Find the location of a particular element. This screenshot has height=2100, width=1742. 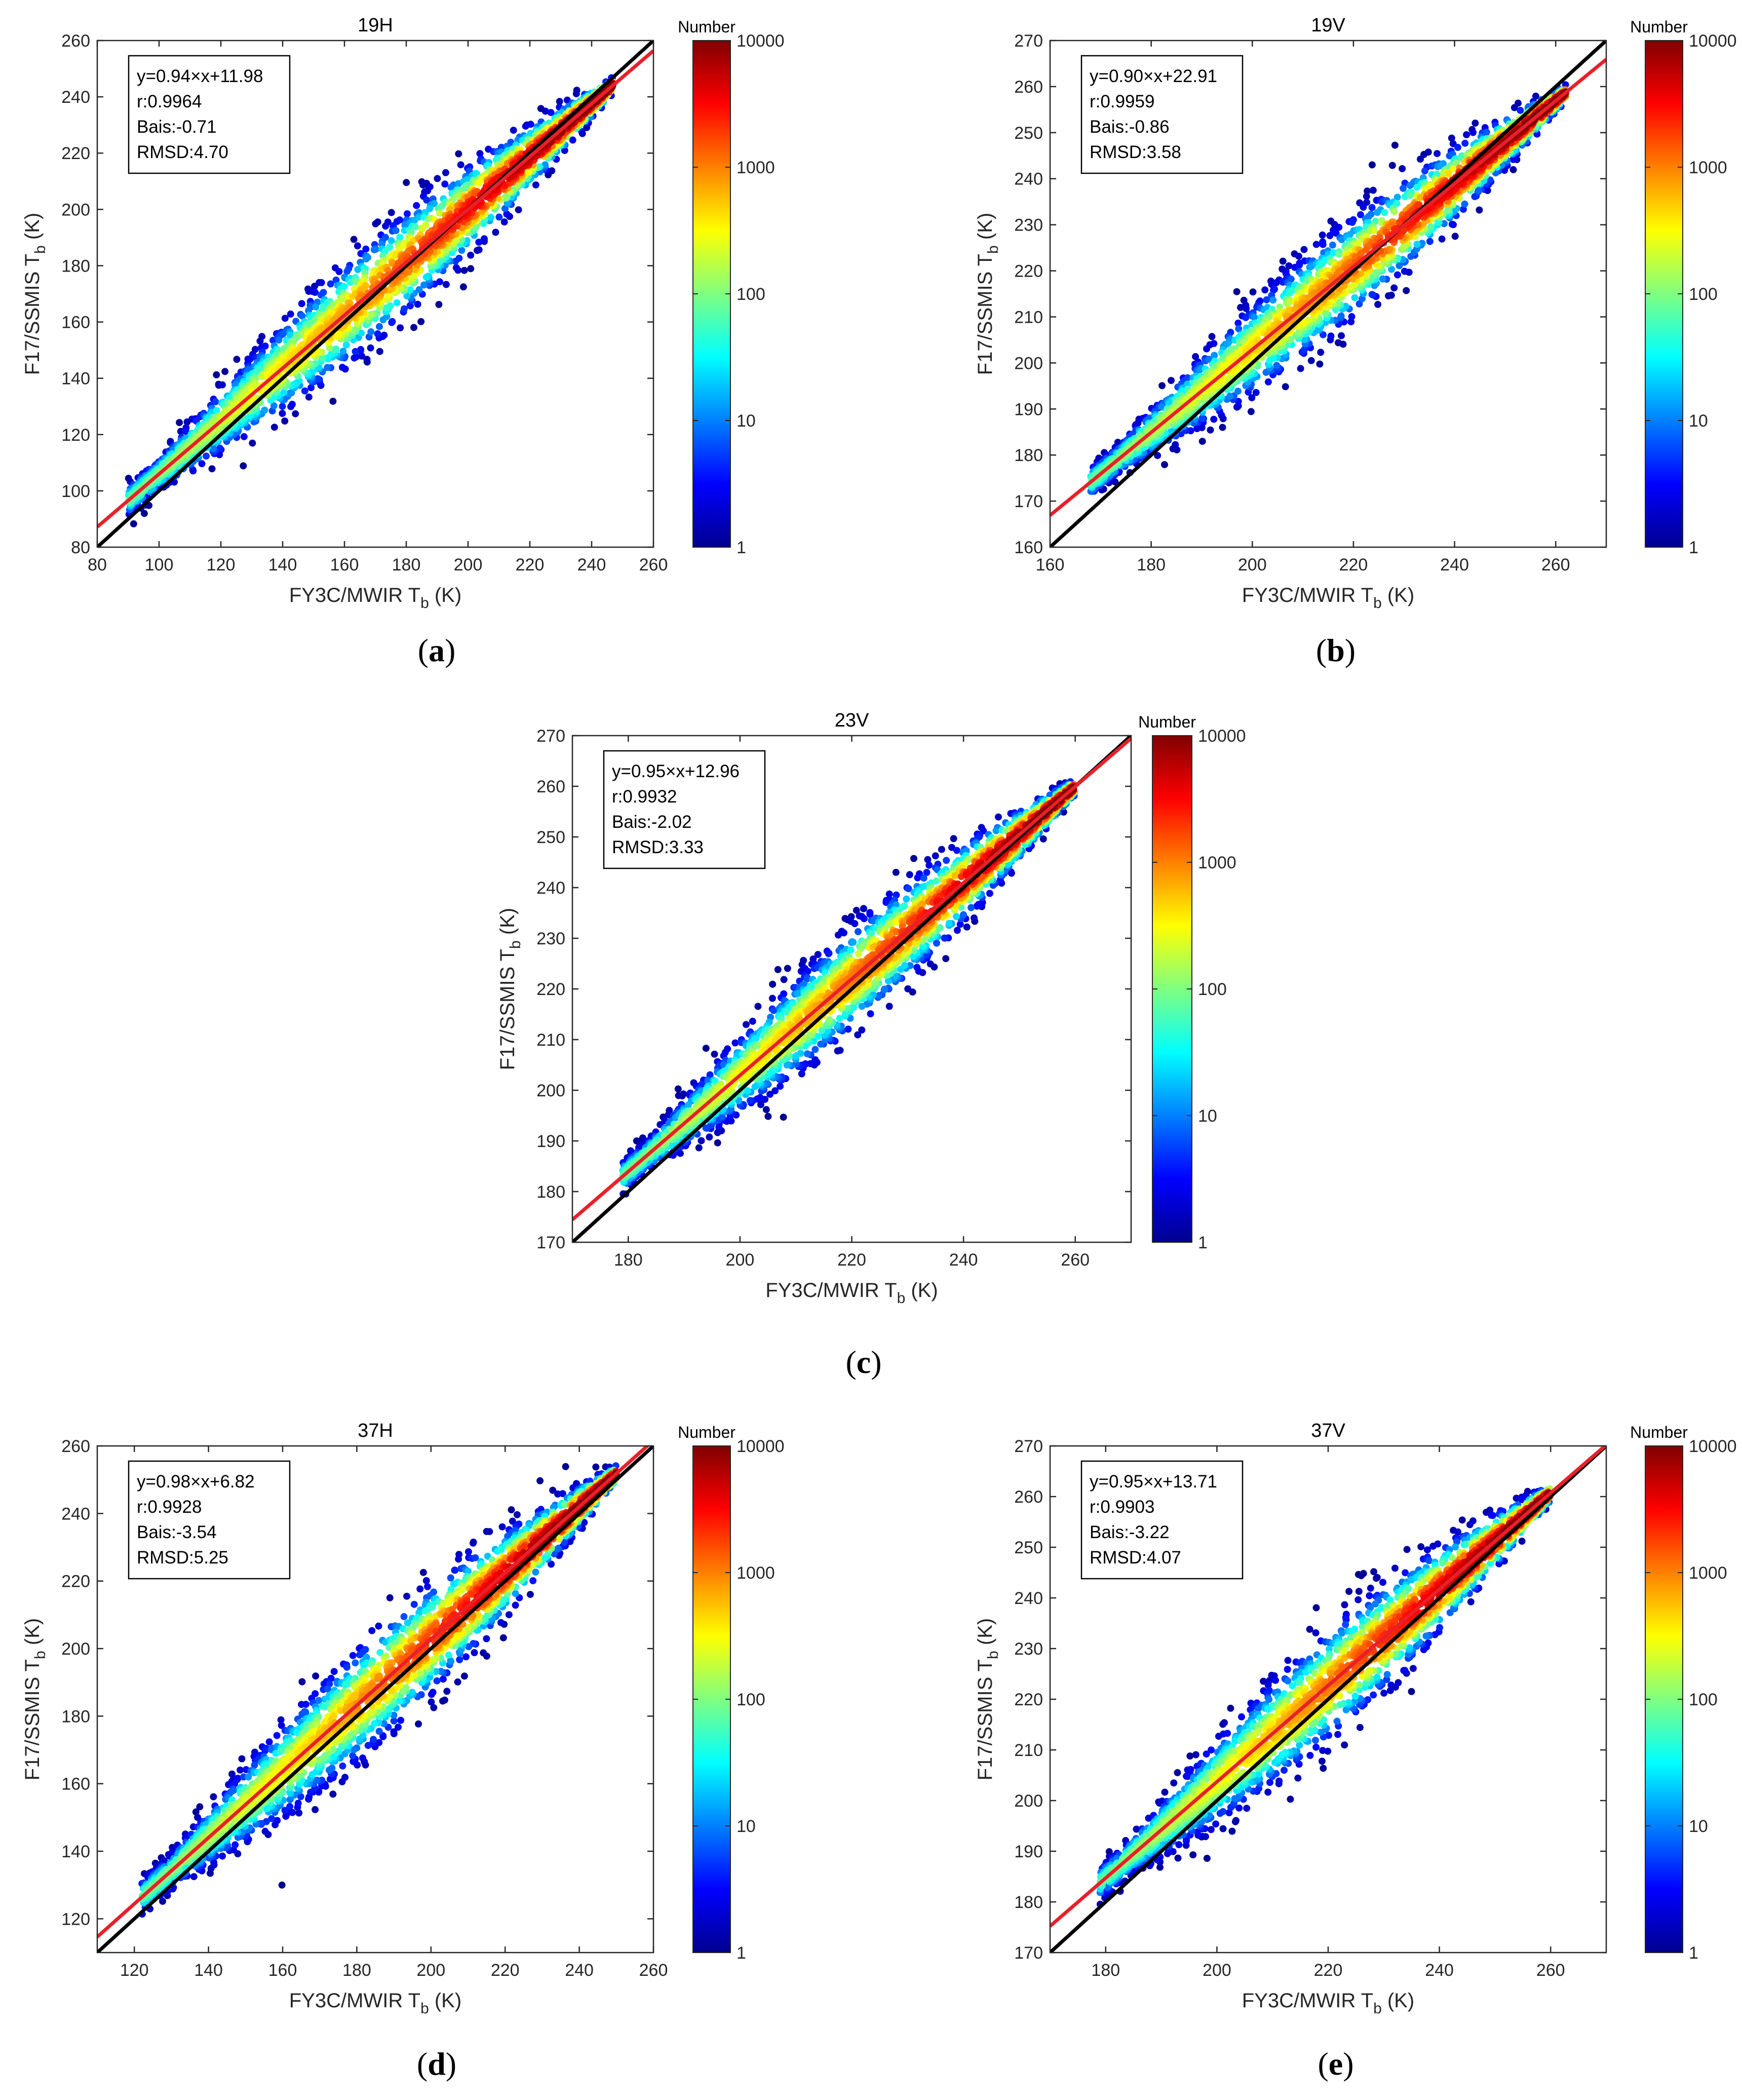

x-tick-label: 180 is located at coordinates (407, 565).